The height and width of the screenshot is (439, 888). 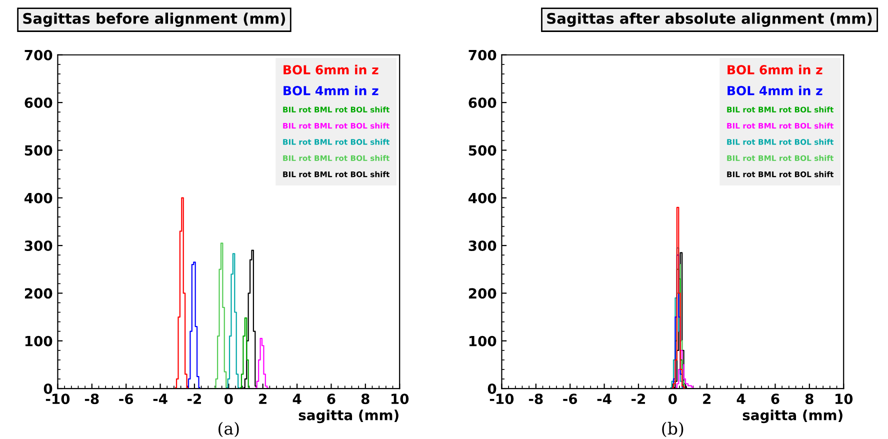 What do you see at coordinates (709, 19) in the screenshot?
I see `chart-title: Sagittas after absolute alignment (mm)` at bounding box center [709, 19].